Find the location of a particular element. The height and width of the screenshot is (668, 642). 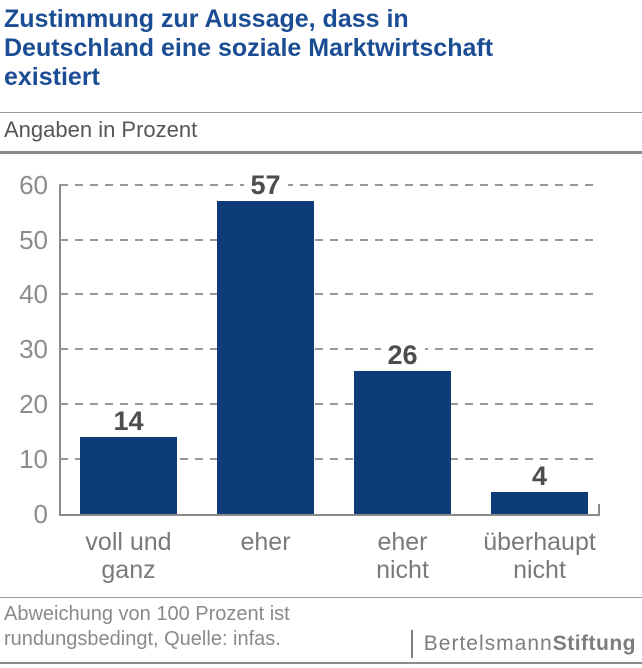

bar-voll-und-ganz is located at coordinates (128, 475).